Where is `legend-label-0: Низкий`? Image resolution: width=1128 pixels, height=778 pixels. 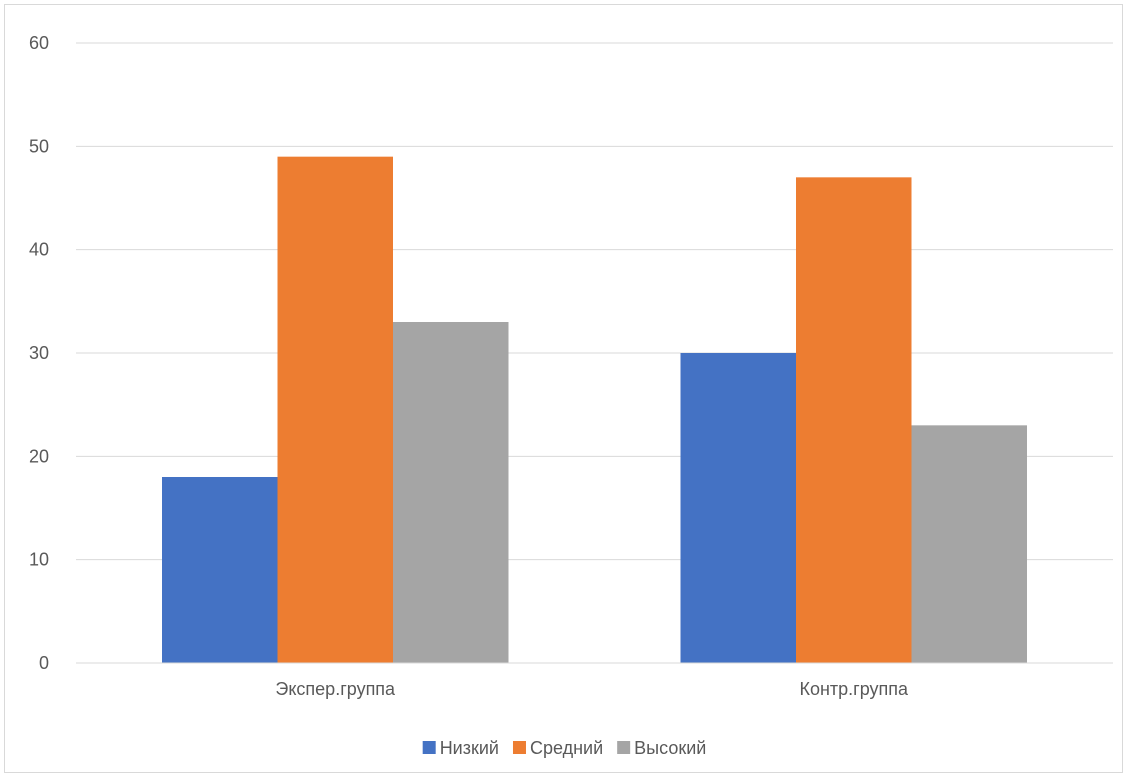 legend-label-0: Низкий is located at coordinates (469, 748).